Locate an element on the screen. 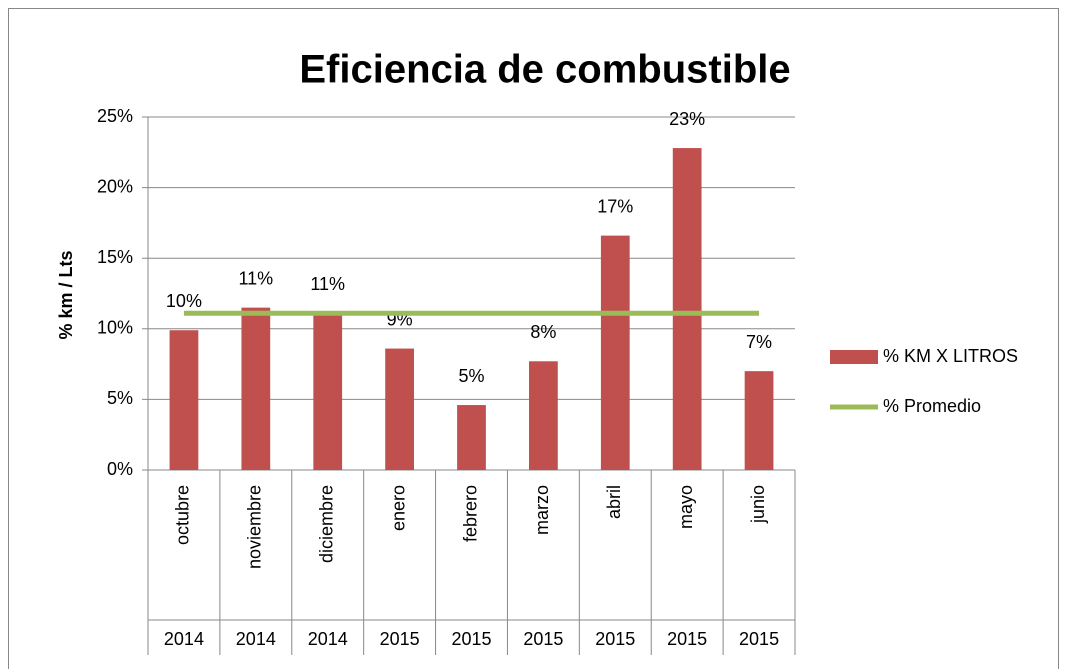  x-tick-label: noviembre is located at coordinates (255, 527).